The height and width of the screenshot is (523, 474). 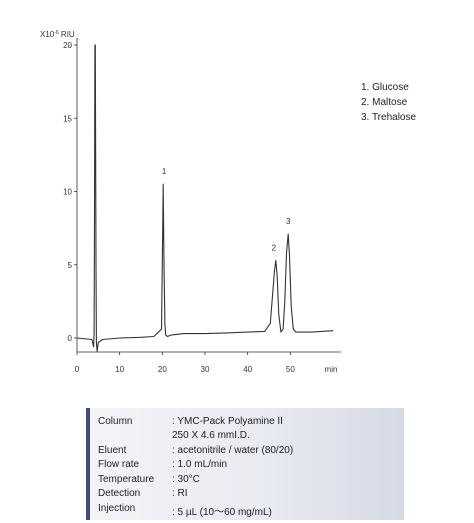 What do you see at coordinates (211, 435) in the screenshot?
I see `condition-value: 250 X 4.6 mmI.D.` at bounding box center [211, 435].